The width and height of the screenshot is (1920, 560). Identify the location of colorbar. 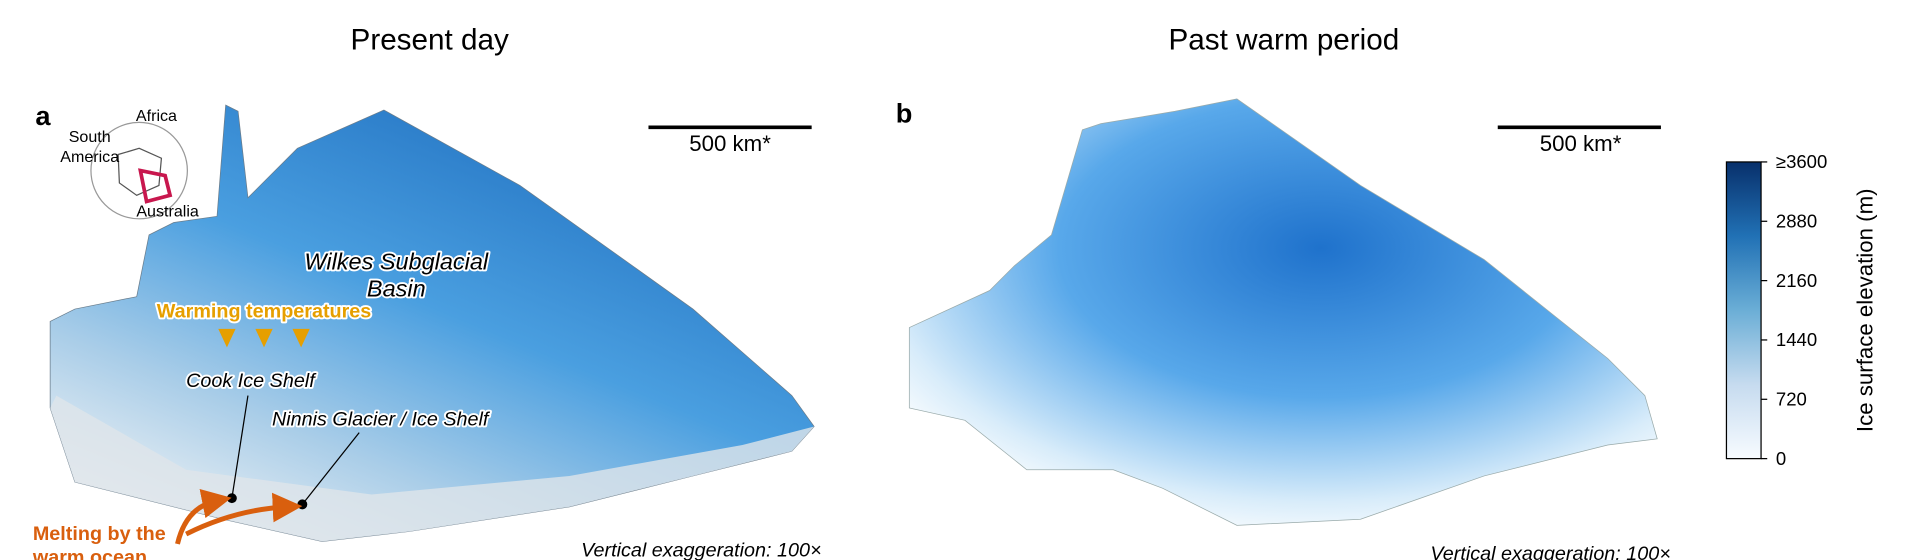
(1743, 310).